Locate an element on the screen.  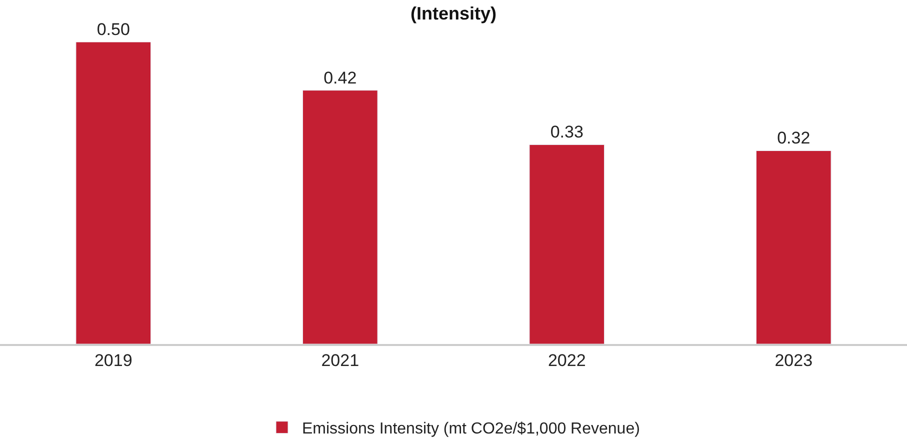
data-label: 0.32 is located at coordinates (793, 138).